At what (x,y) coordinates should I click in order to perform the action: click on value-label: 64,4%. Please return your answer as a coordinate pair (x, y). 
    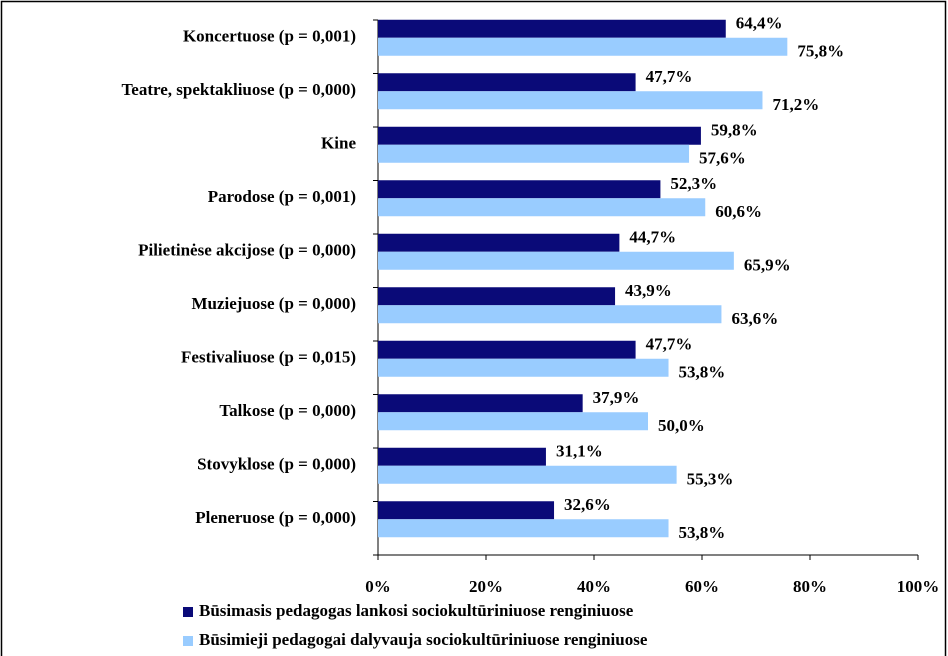
    Looking at the image, I should click on (759, 23).